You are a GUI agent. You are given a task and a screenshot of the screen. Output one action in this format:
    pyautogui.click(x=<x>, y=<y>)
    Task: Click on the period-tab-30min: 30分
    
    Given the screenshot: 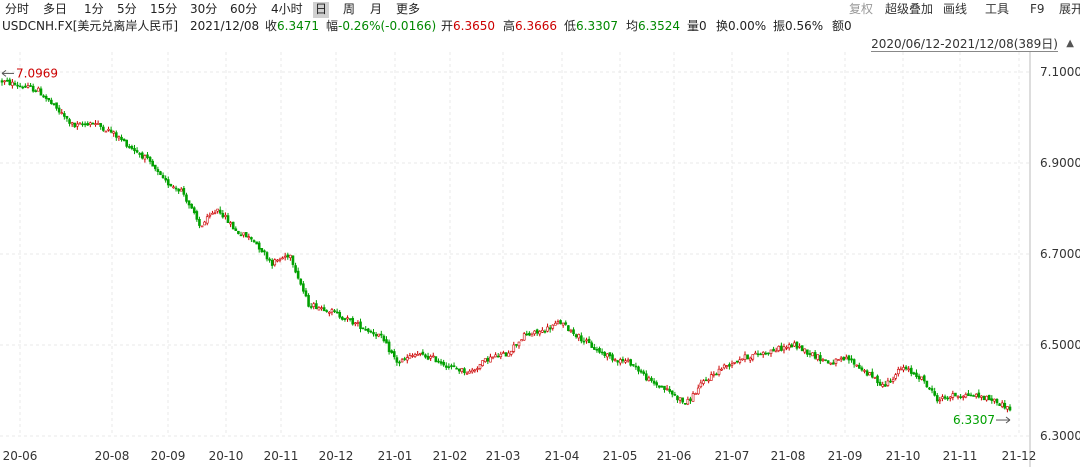 What is the action you would take?
    pyautogui.click(x=204, y=9)
    